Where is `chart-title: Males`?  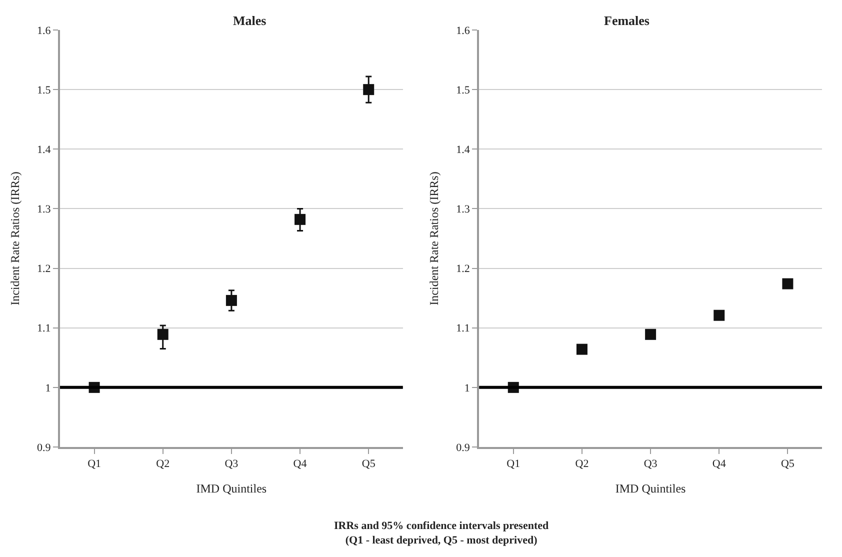
chart-title: Males is located at coordinates (249, 20).